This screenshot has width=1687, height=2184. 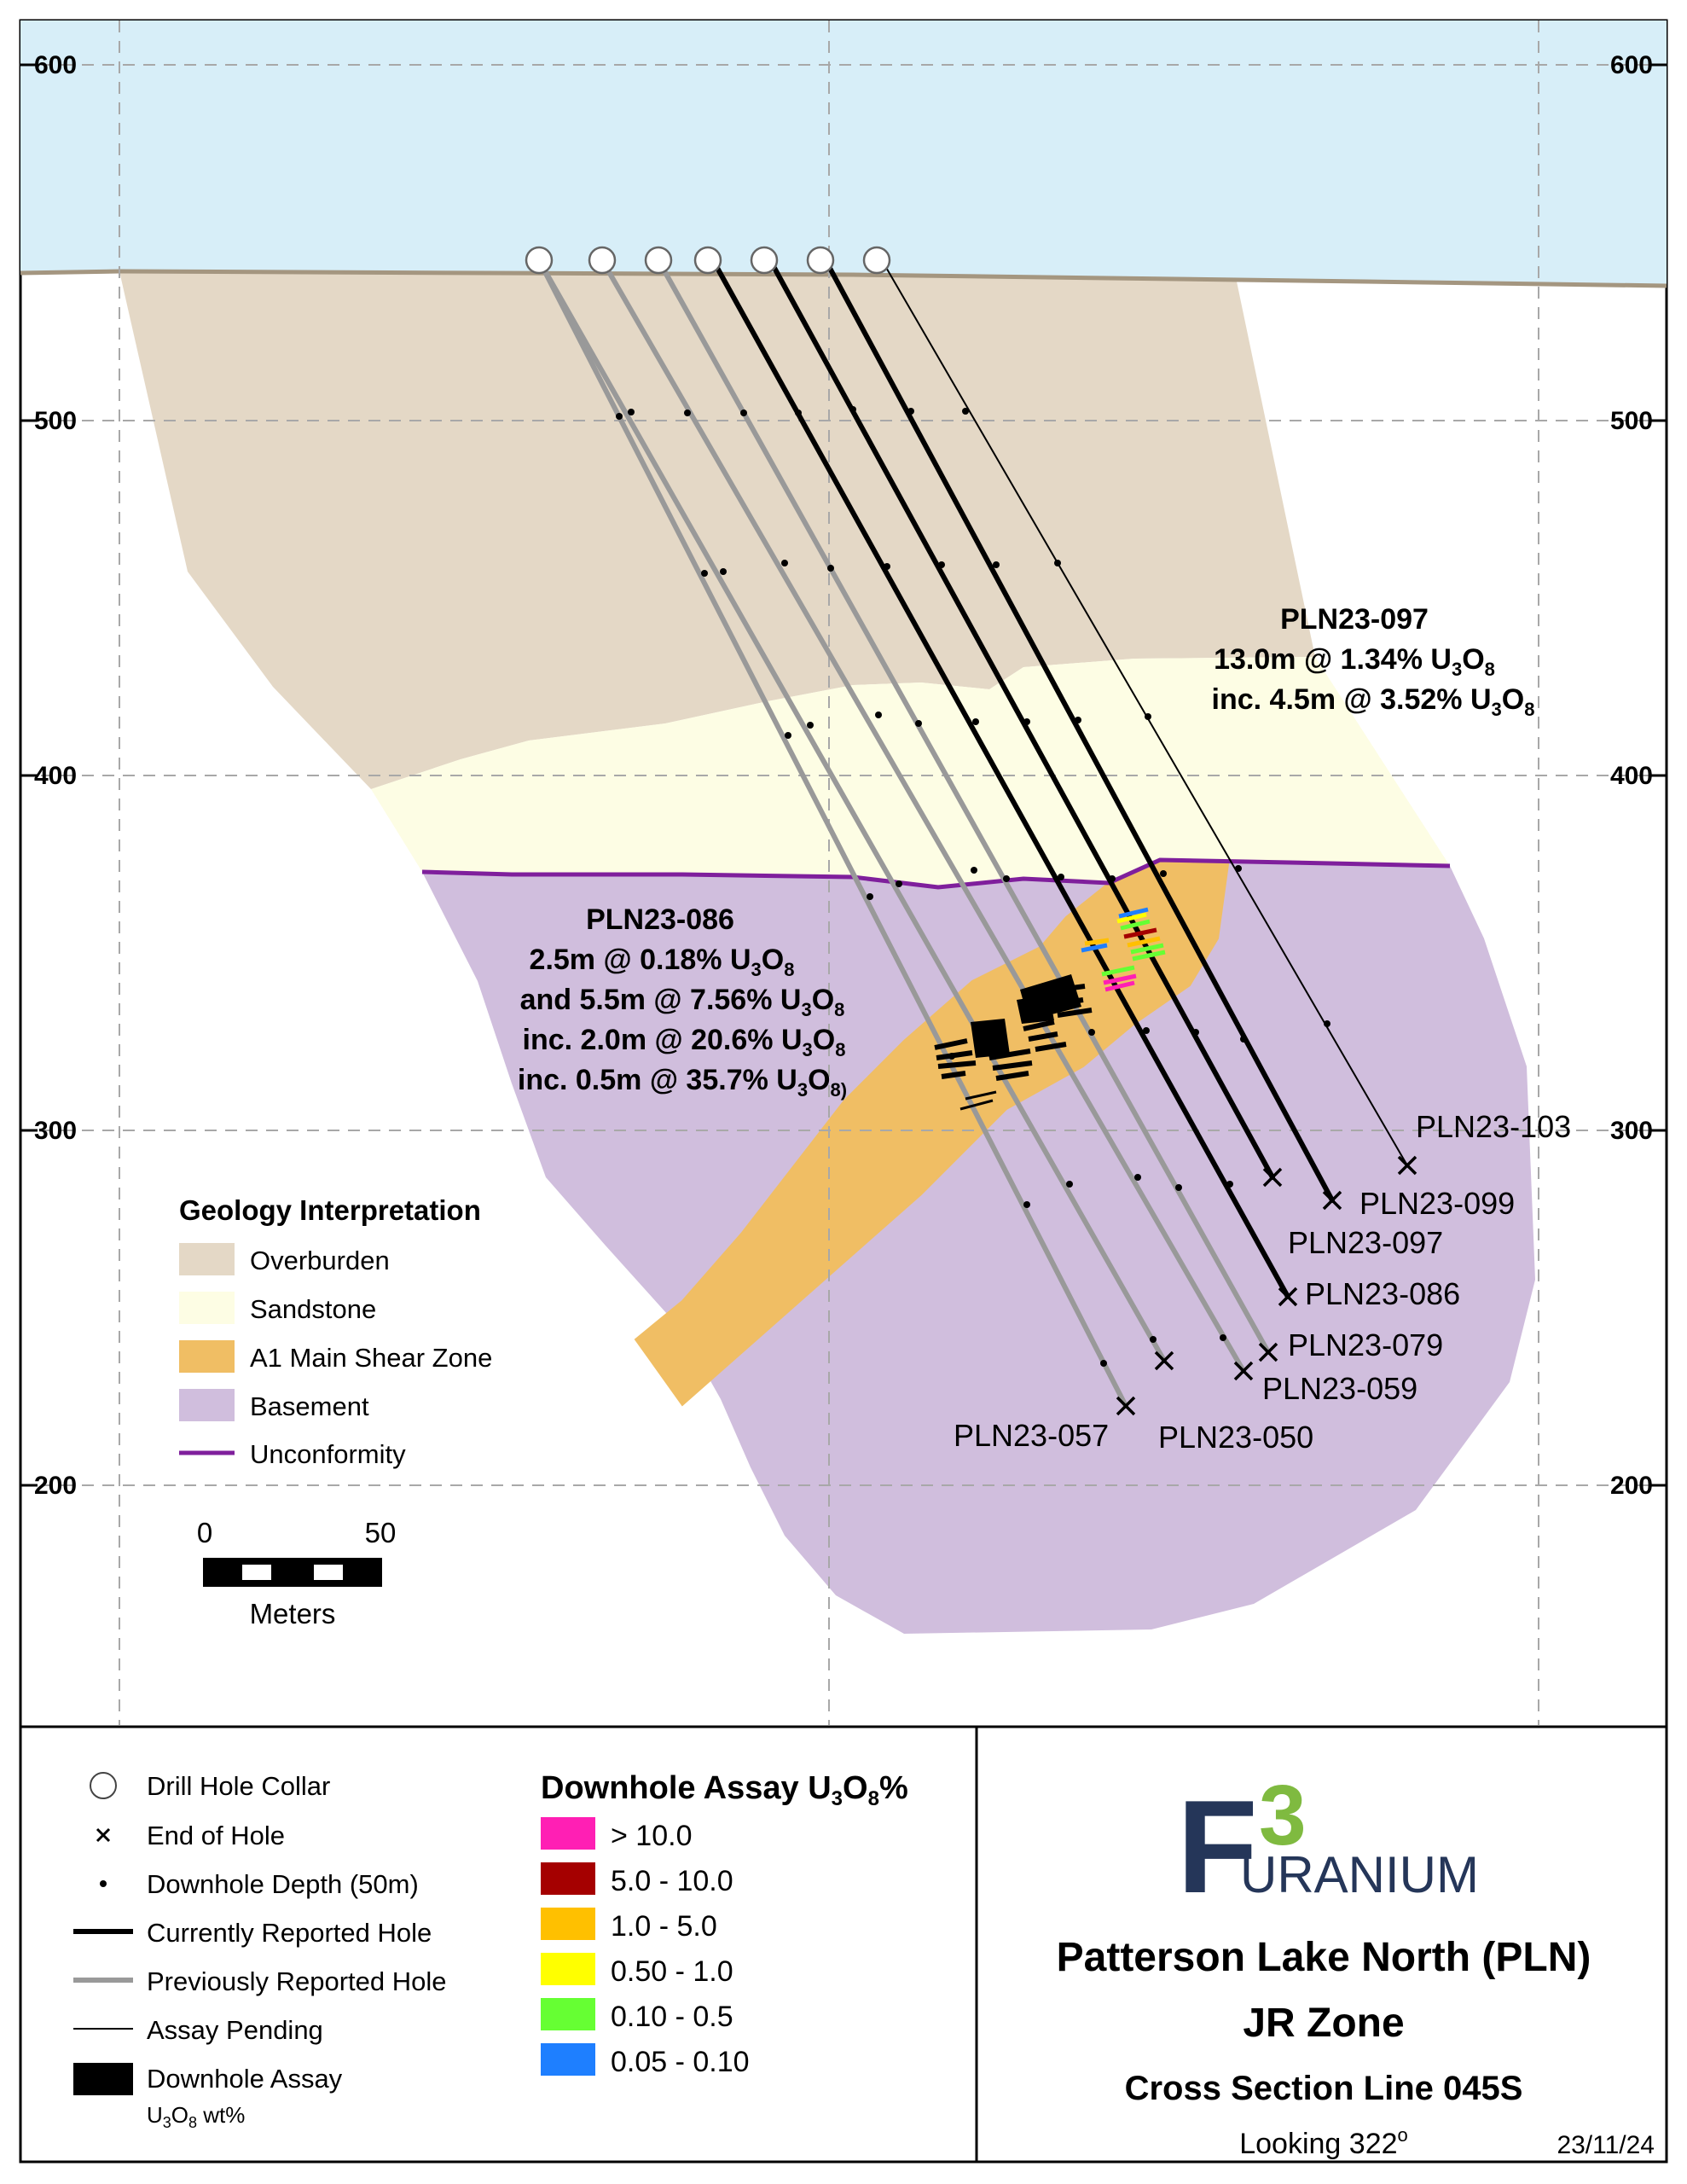 What do you see at coordinates (1324, 1957) in the screenshot?
I see `project-title: Patterson Lake North (PLN)` at bounding box center [1324, 1957].